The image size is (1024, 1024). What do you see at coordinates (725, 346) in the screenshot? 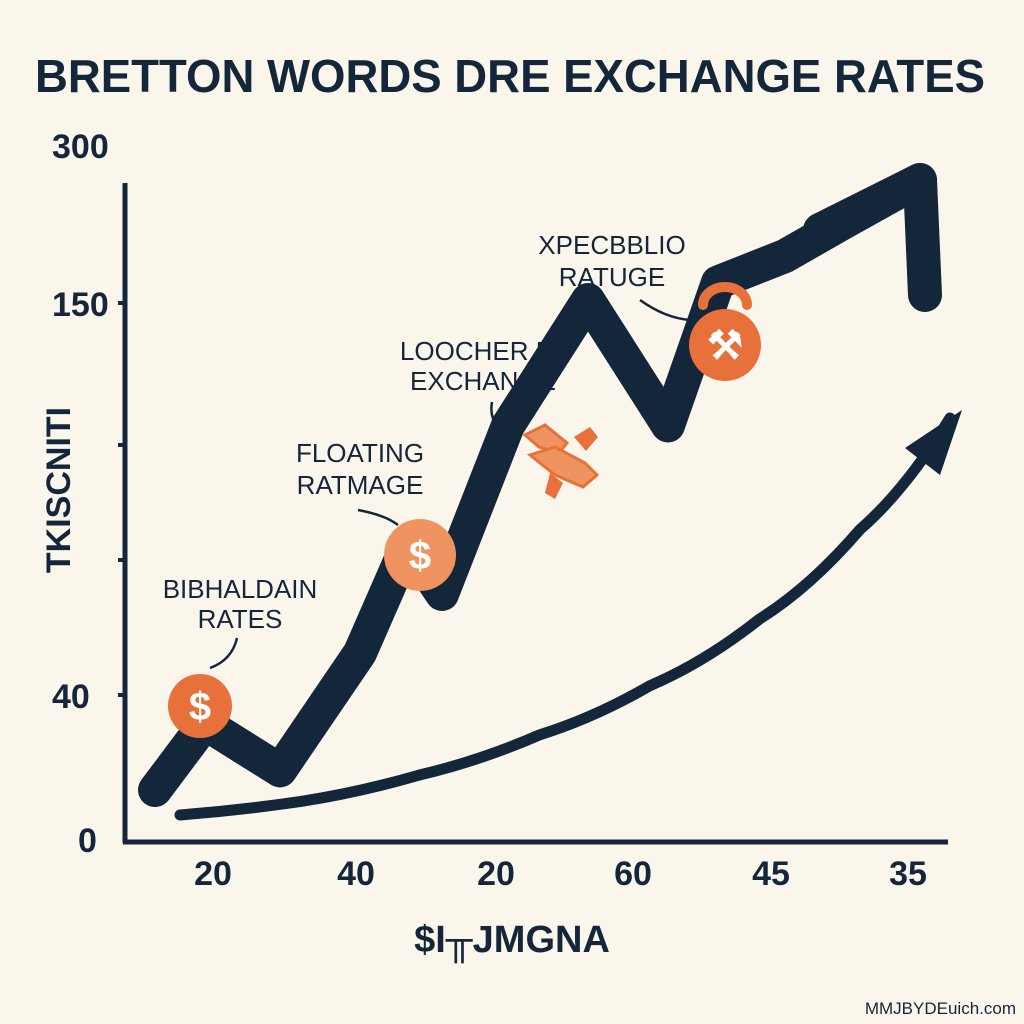
I see `icon-symbol: ⚒` at bounding box center [725, 346].